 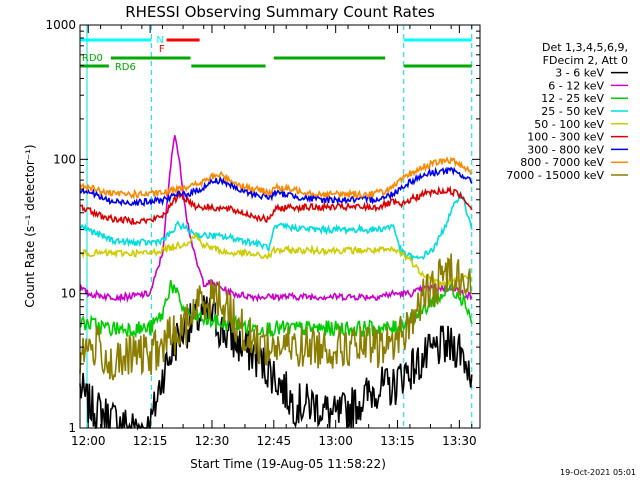 I want to click on y-tick-label: 1000, so click(x=60, y=25).